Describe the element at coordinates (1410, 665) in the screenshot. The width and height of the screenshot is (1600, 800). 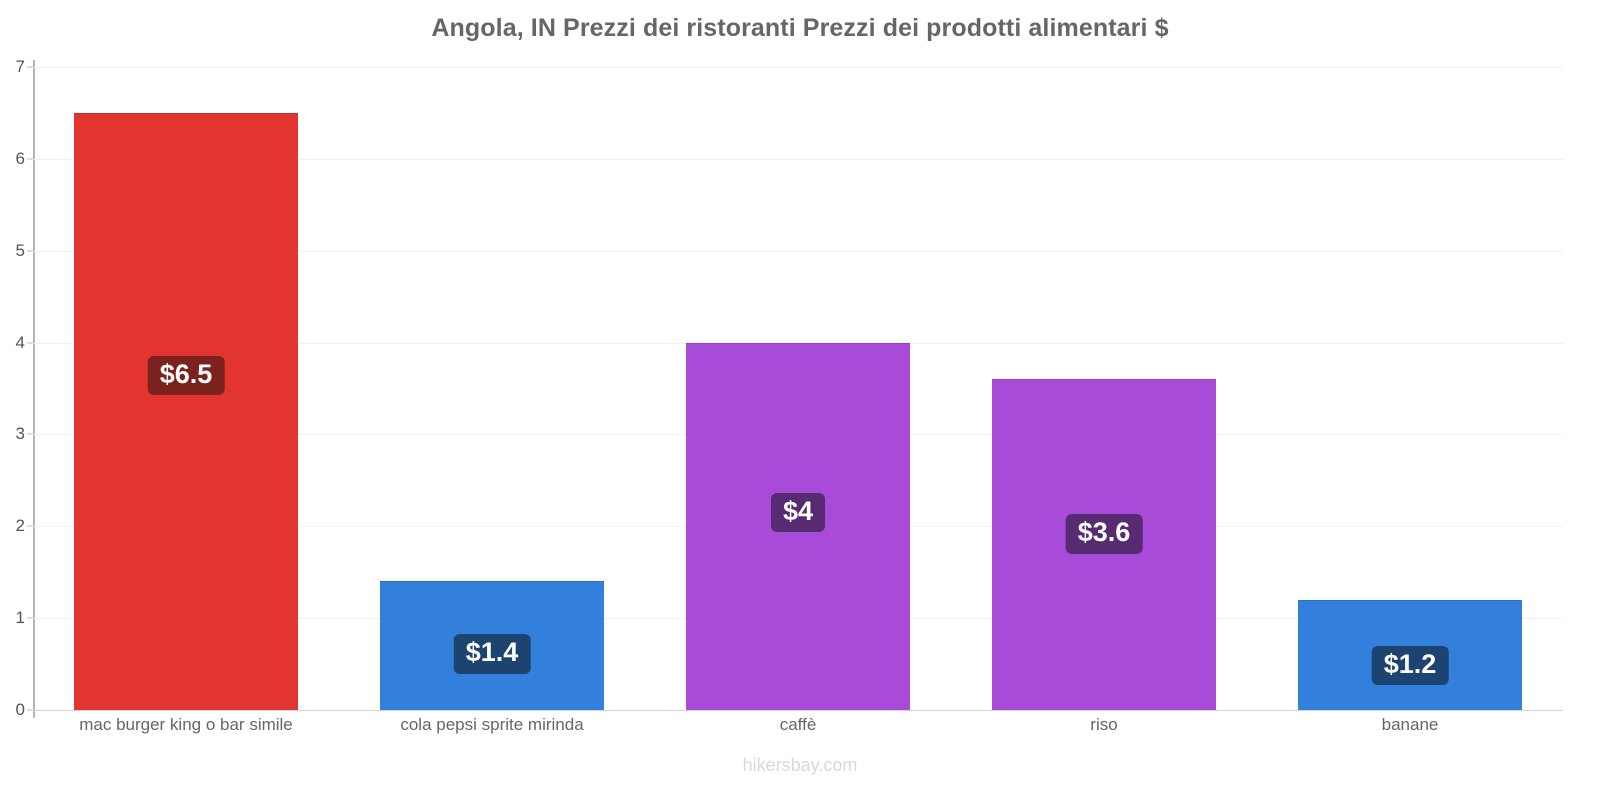
I see `bar-value-label: $1.2` at that location.